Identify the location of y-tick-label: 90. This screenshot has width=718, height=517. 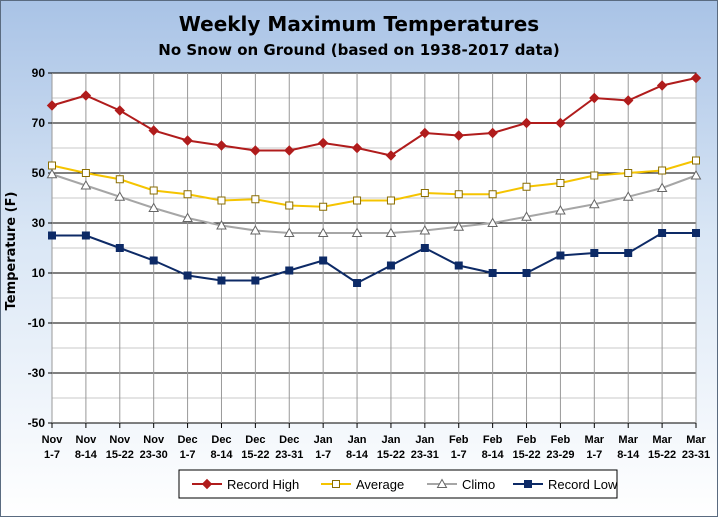
(39, 73).